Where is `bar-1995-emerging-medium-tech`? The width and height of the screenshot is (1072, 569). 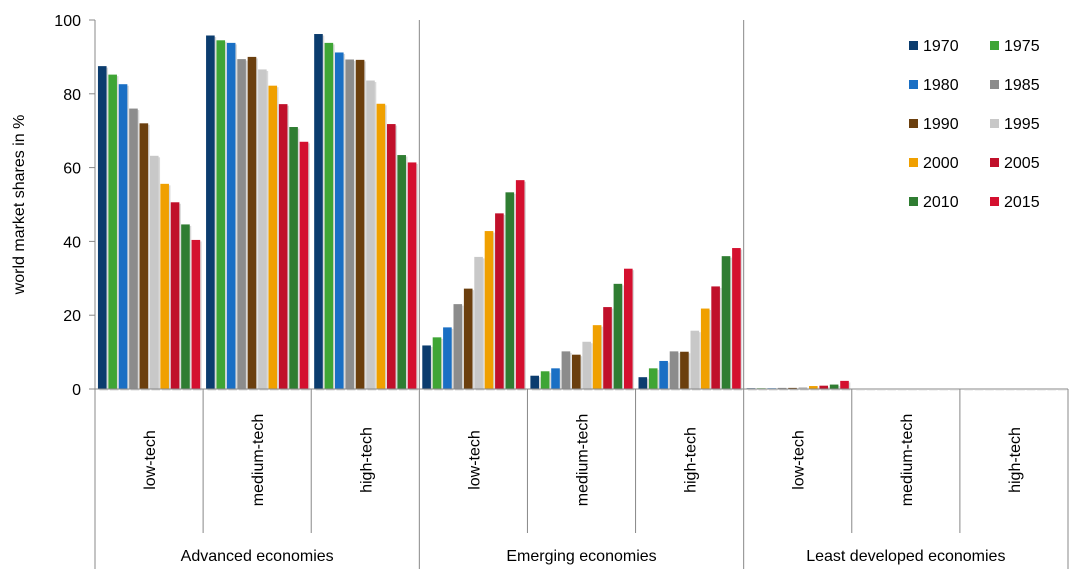
bar-1995-emerging-medium-tech is located at coordinates (586, 365).